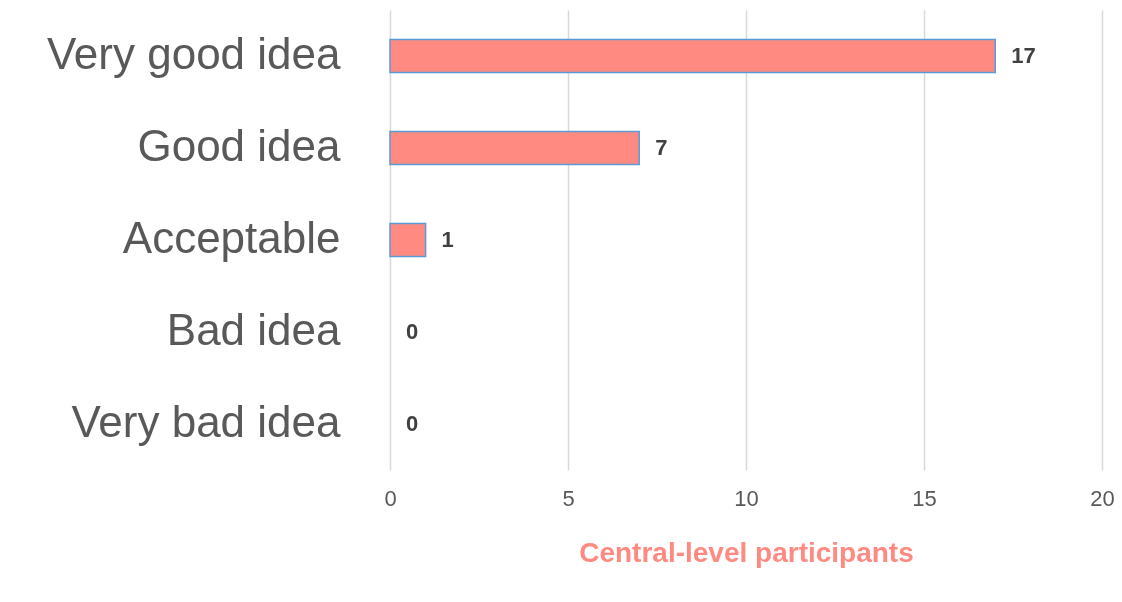 Image resolution: width=1122 pixels, height=602 pixels. Describe the element at coordinates (447, 239) in the screenshot. I see `data-label: 1` at that location.